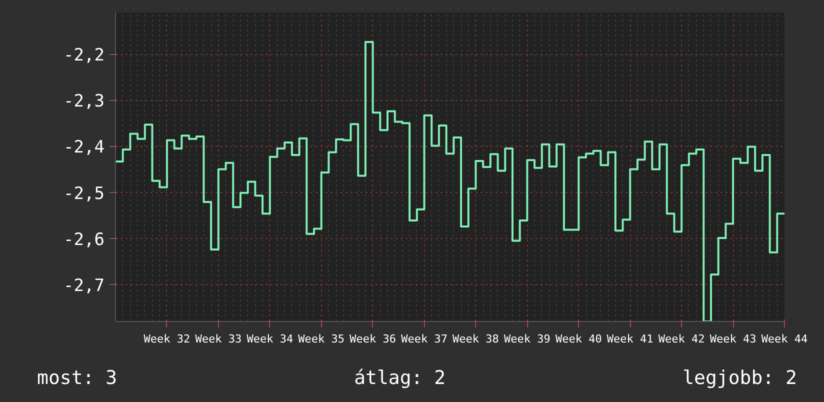  Describe the element at coordinates (739, 378) in the screenshot. I see `text: legjobb: 2` at that location.